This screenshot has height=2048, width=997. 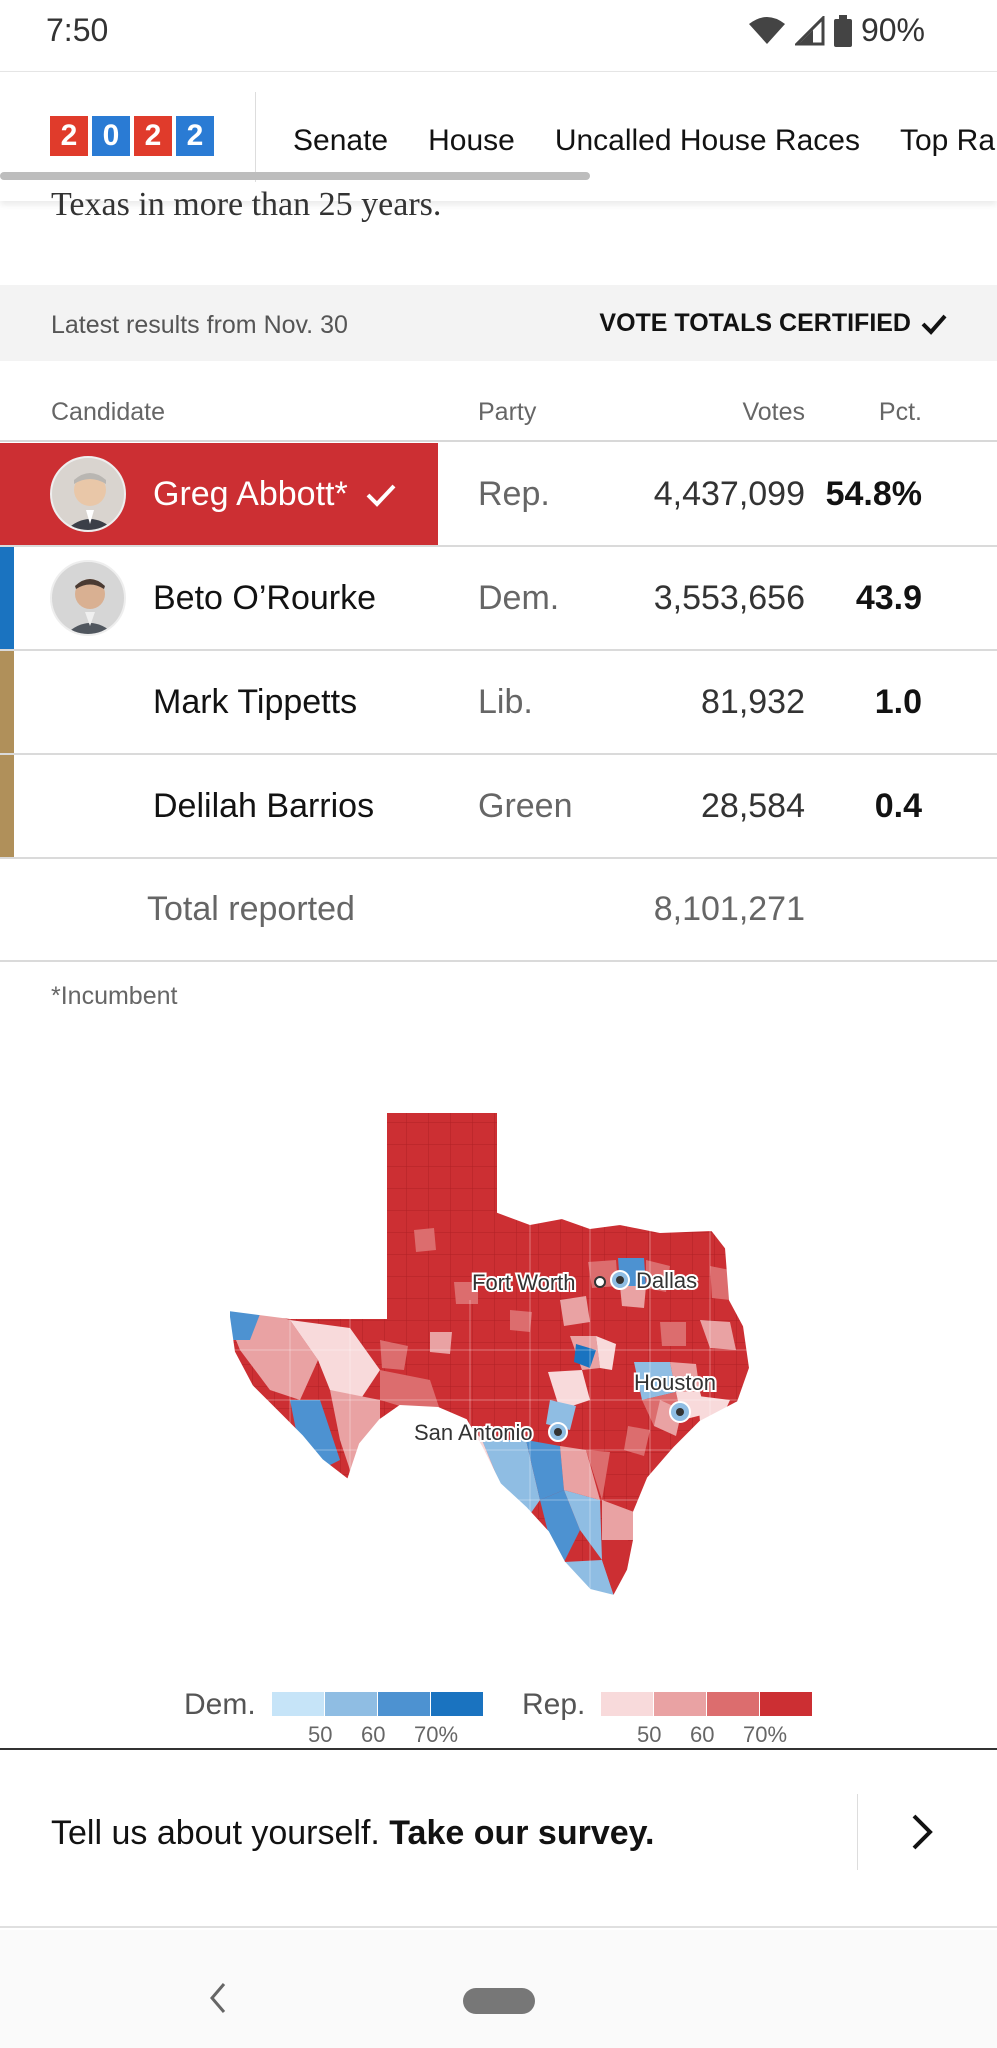 I want to click on incumbent-note: *Incumbent, so click(x=114, y=996).